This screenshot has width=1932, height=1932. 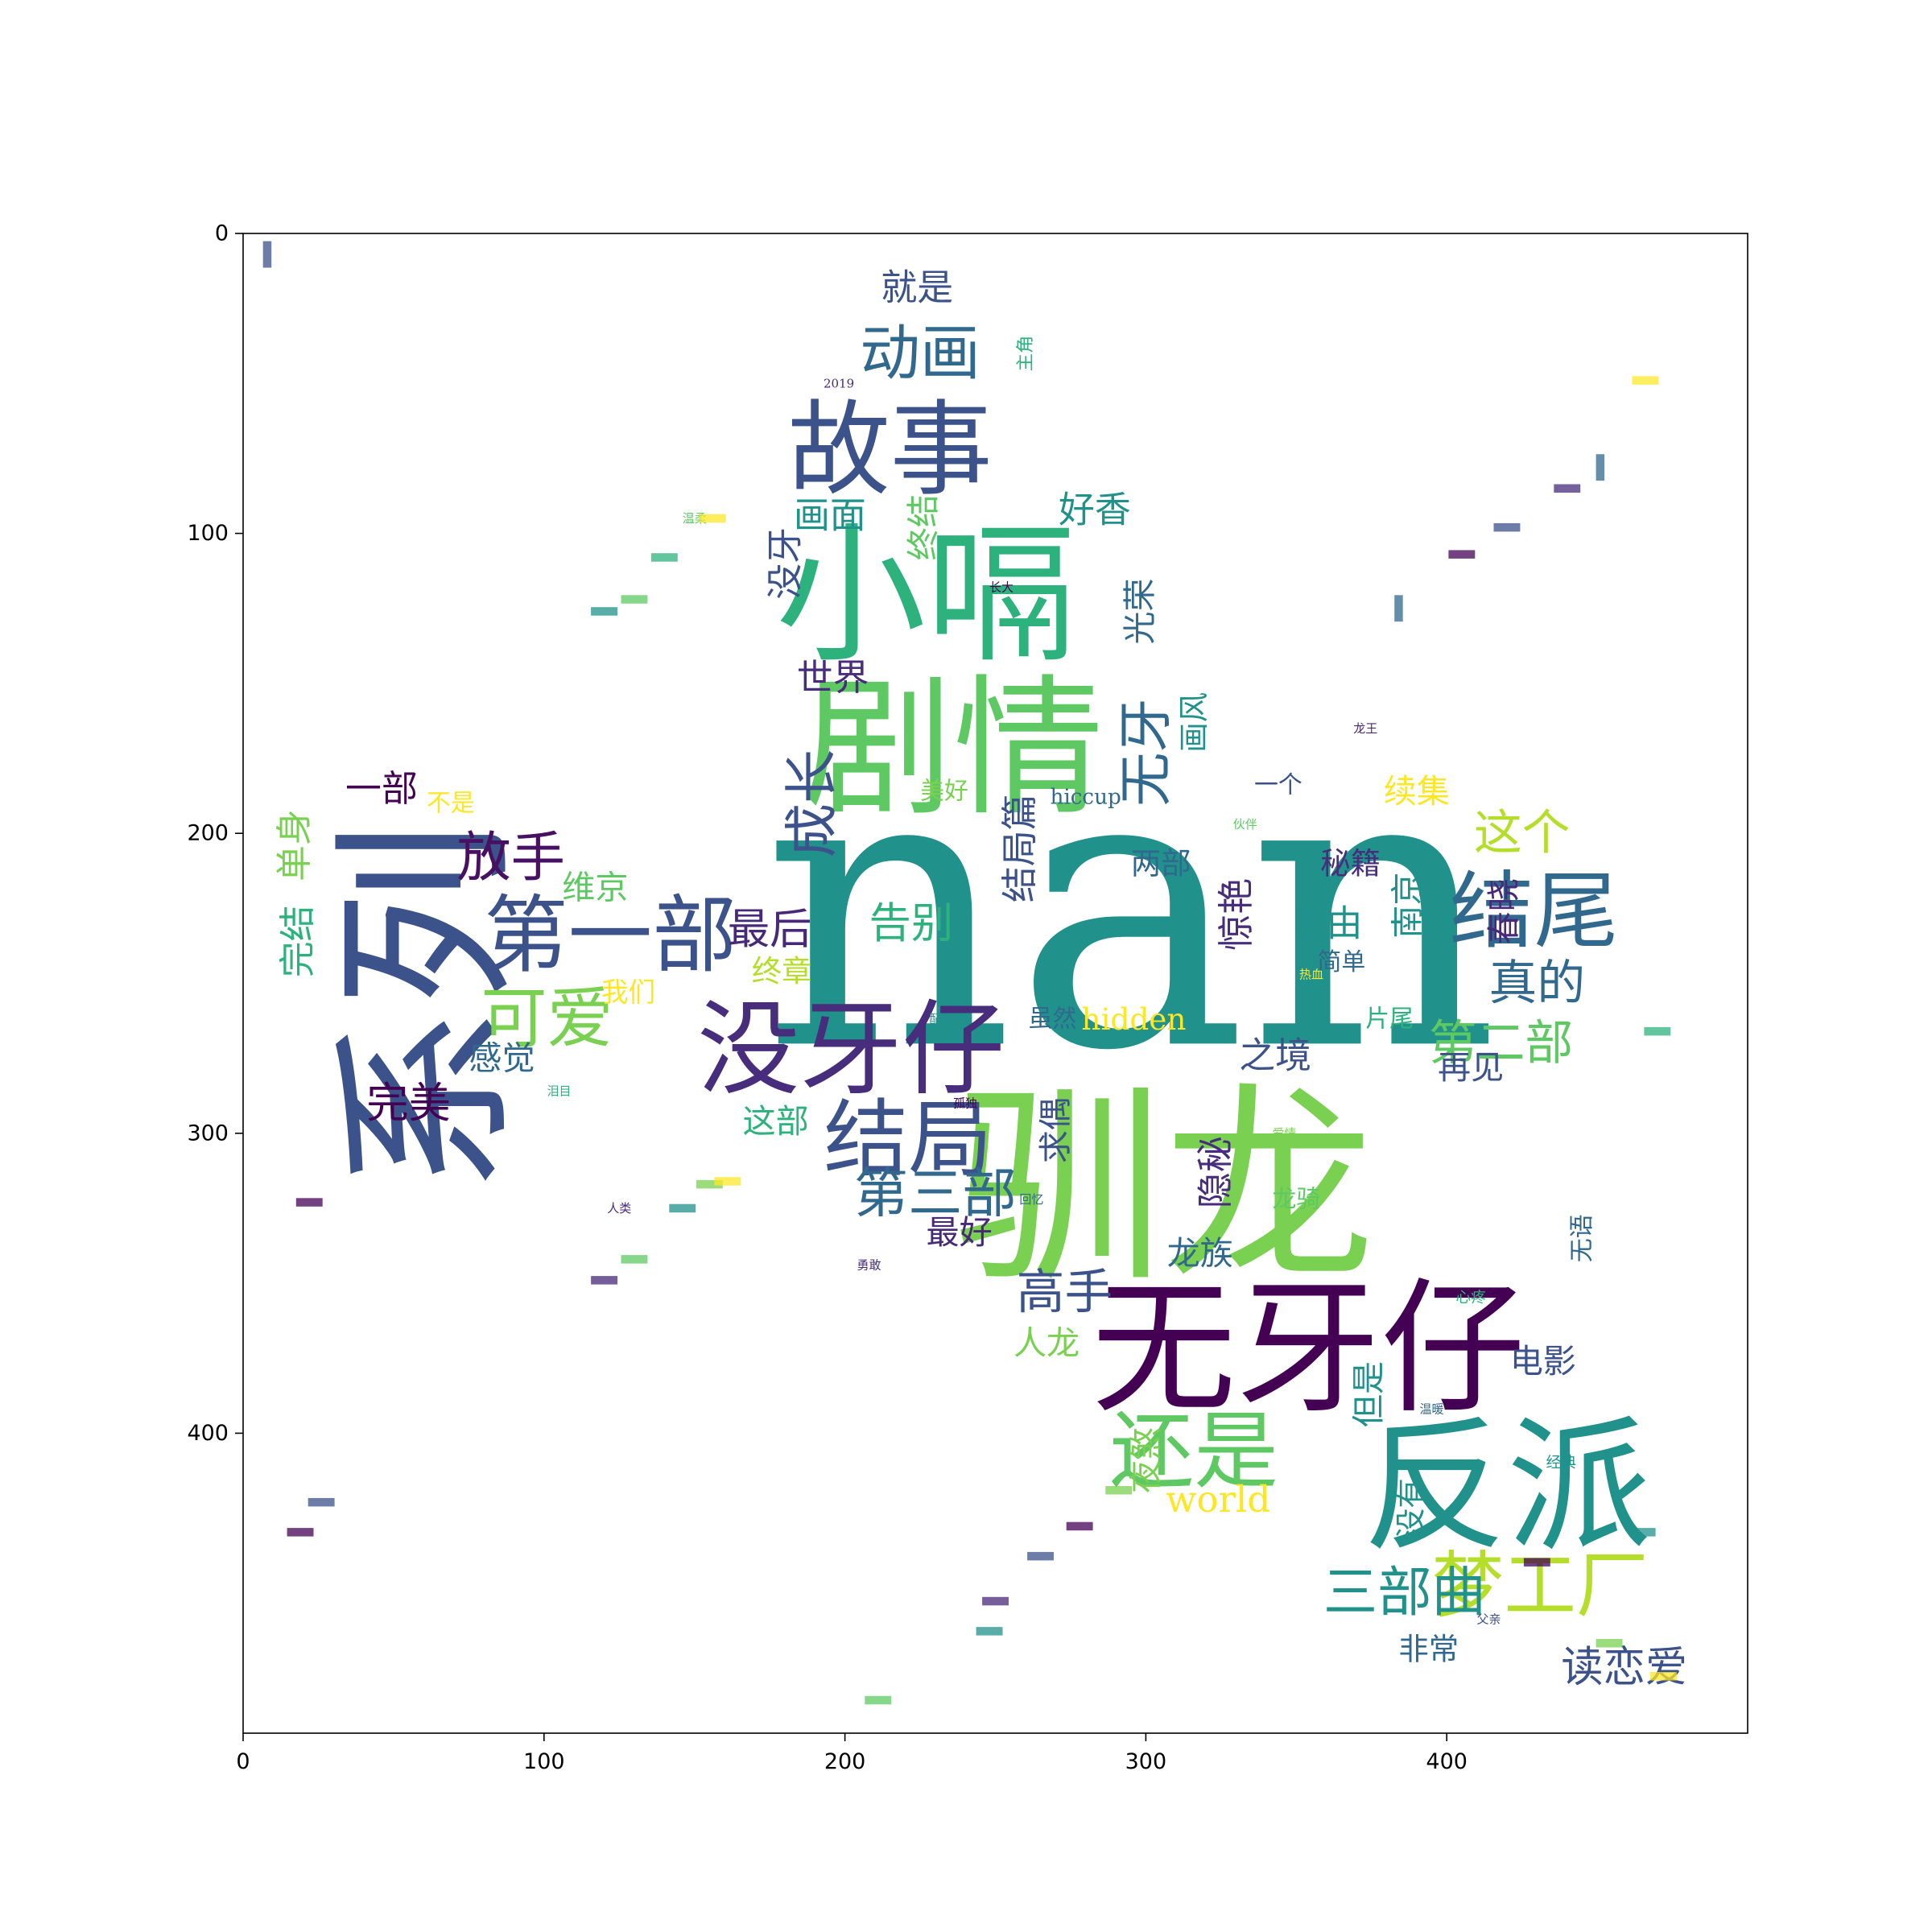 What do you see at coordinates (208, 1133) in the screenshot?
I see `y-tick-label-3: 300` at bounding box center [208, 1133].